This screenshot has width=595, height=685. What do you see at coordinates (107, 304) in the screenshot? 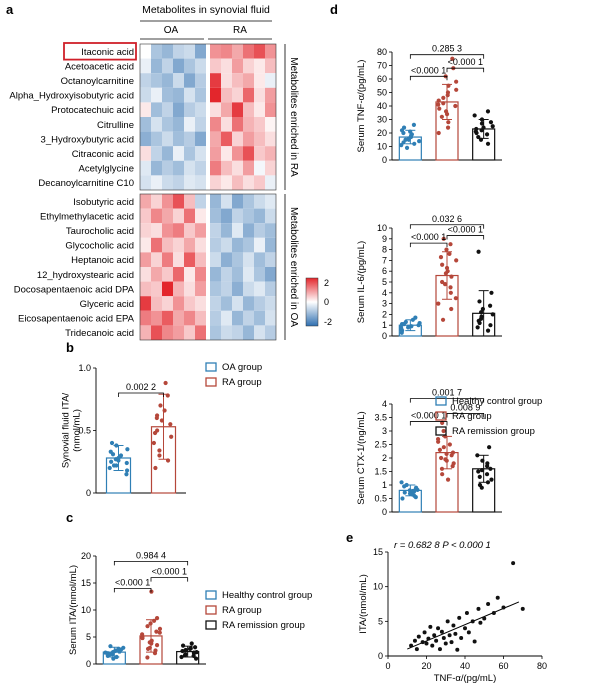
I see `heatmap-row-label: Glyceric acid` at bounding box center [107, 304].